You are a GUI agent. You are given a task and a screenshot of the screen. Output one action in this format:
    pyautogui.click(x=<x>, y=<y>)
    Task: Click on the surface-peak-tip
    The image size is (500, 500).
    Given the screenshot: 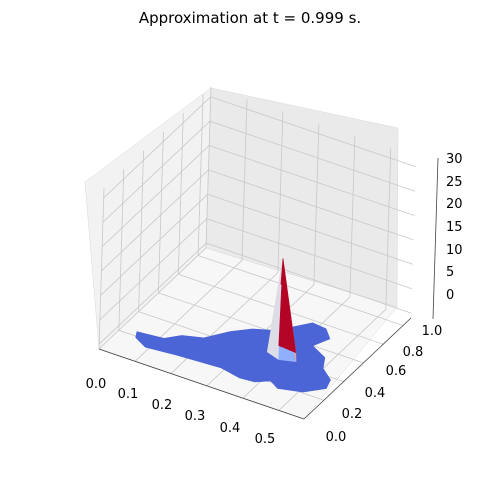 What is the action you would take?
    pyautogui.click(x=283, y=273)
    